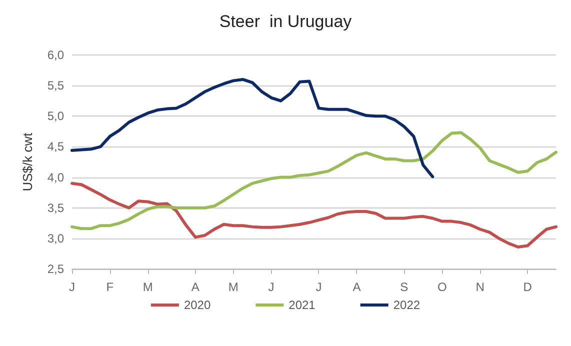 The image size is (571, 346). What do you see at coordinates (527, 287) in the screenshot?
I see `x-tick-label: D` at bounding box center [527, 287].